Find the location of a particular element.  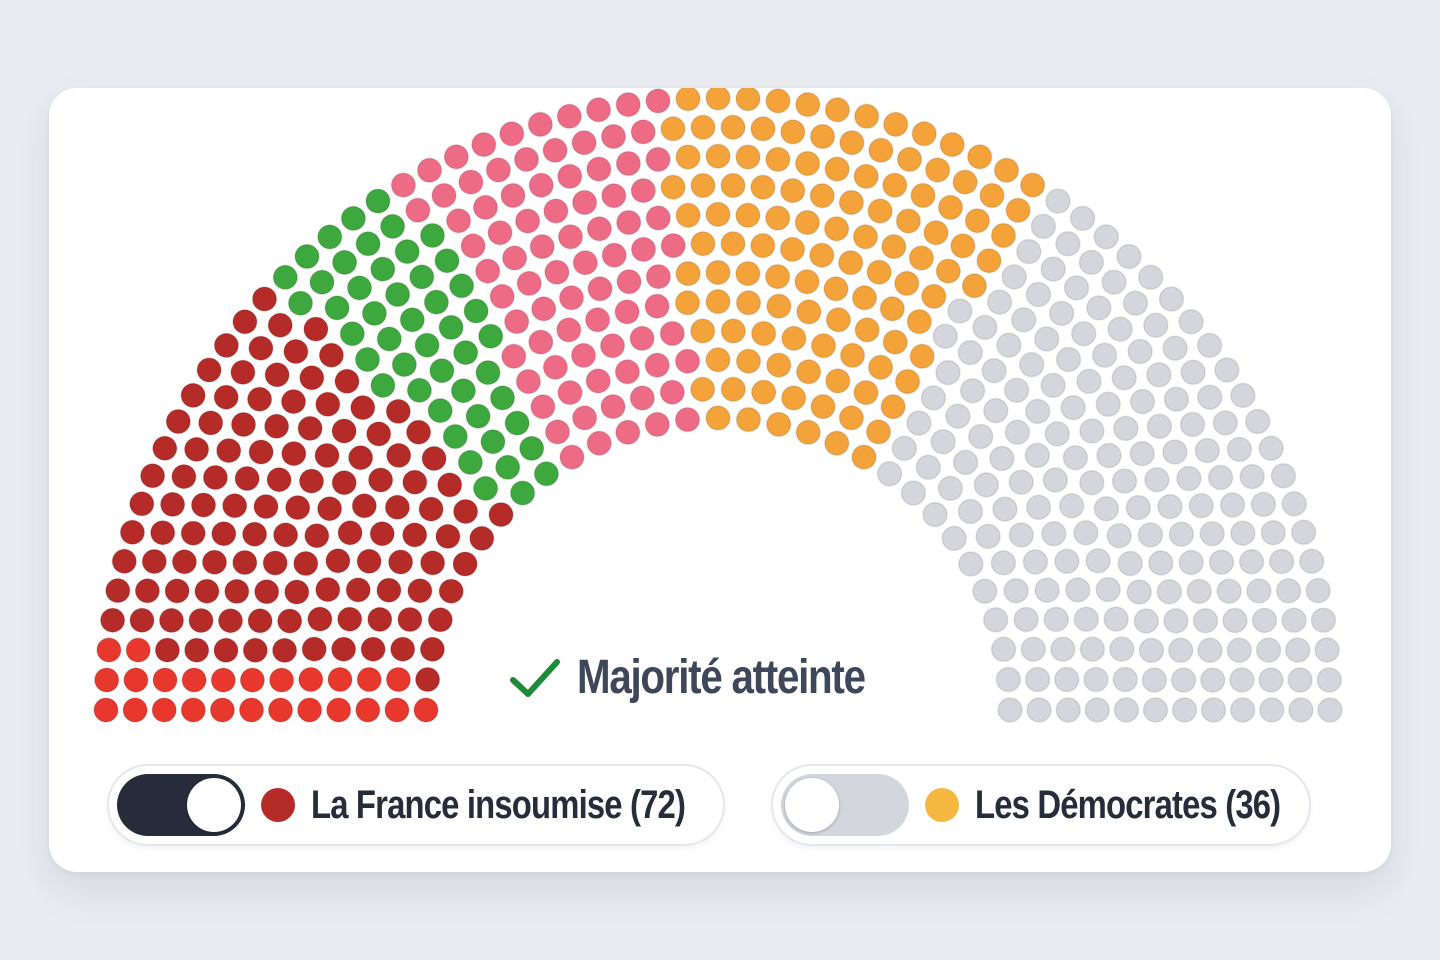

toggle-knob is located at coordinates (214, 805).